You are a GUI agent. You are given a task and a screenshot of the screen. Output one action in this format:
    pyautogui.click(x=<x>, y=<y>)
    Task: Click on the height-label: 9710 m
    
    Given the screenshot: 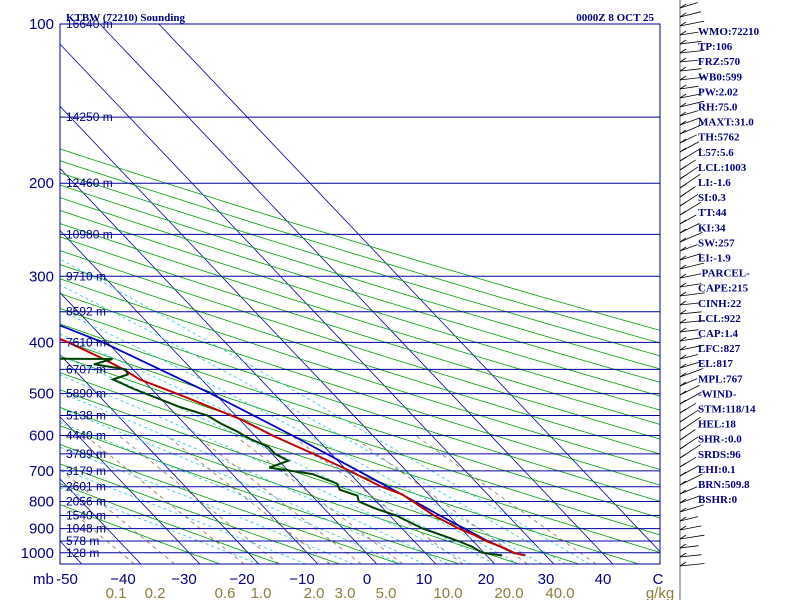 What is the action you would take?
    pyautogui.click(x=86, y=276)
    